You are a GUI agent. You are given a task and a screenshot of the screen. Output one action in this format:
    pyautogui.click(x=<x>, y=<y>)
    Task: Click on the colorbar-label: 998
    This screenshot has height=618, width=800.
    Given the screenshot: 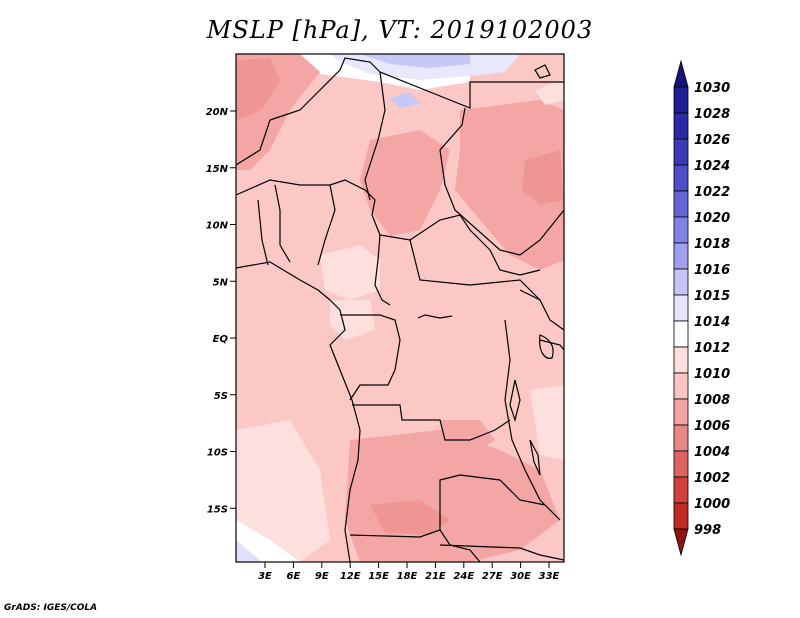 What is the action you would take?
    pyautogui.click(x=707, y=530)
    